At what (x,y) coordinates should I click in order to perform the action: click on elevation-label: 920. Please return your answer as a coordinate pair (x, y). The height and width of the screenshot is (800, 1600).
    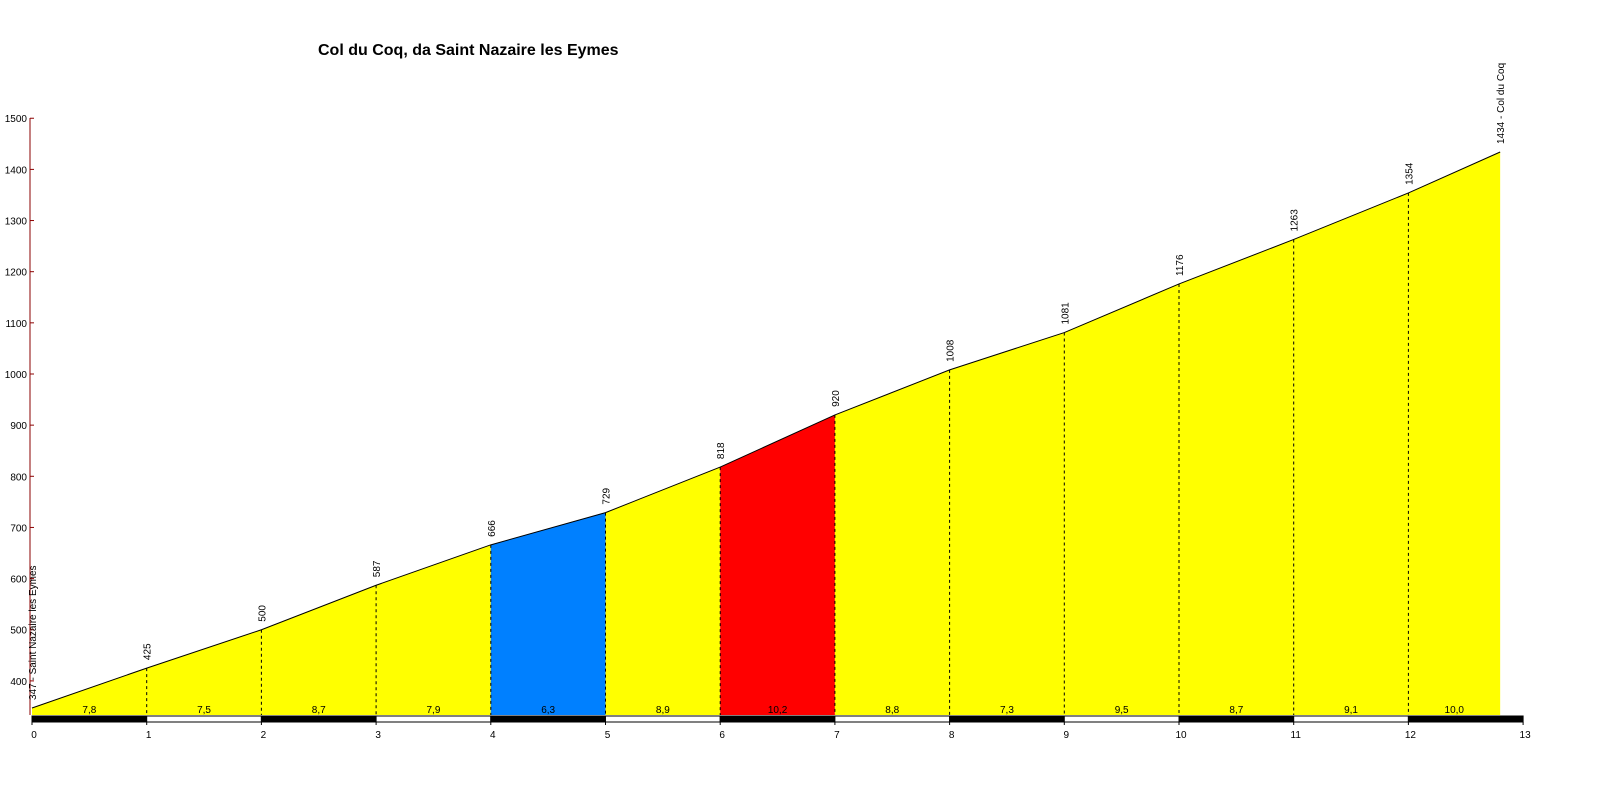
    Looking at the image, I should click on (836, 398).